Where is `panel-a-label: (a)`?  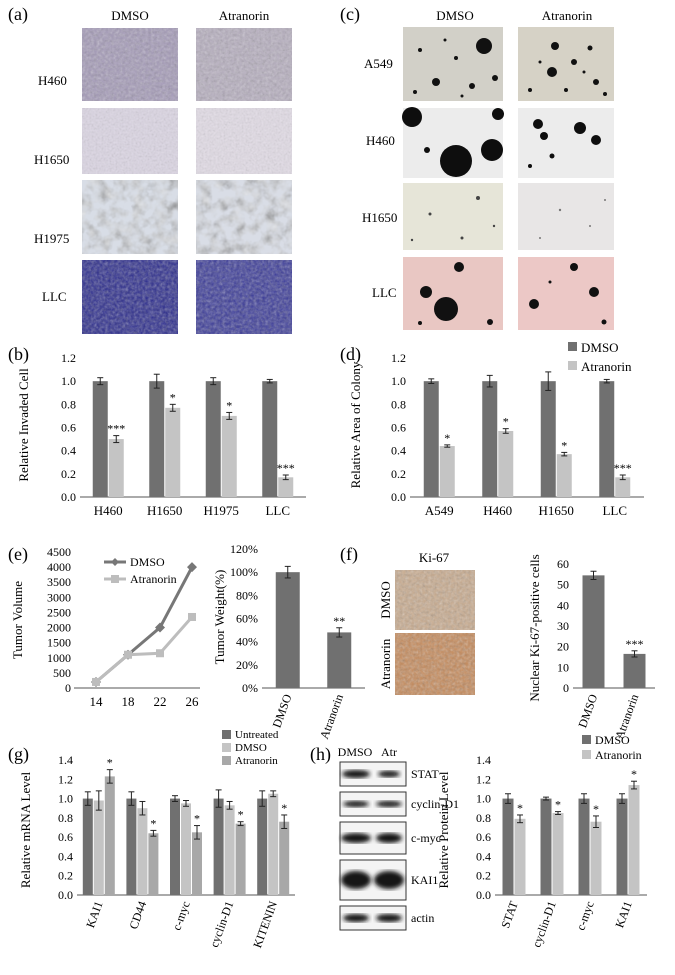 panel-a-label: (a) is located at coordinates (18, 14).